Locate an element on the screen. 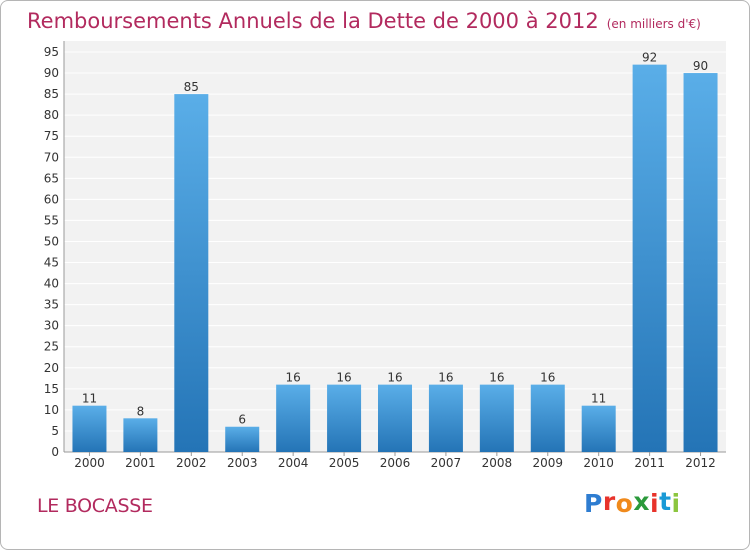  y-tick-label: 45 is located at coordinates (51, 263).